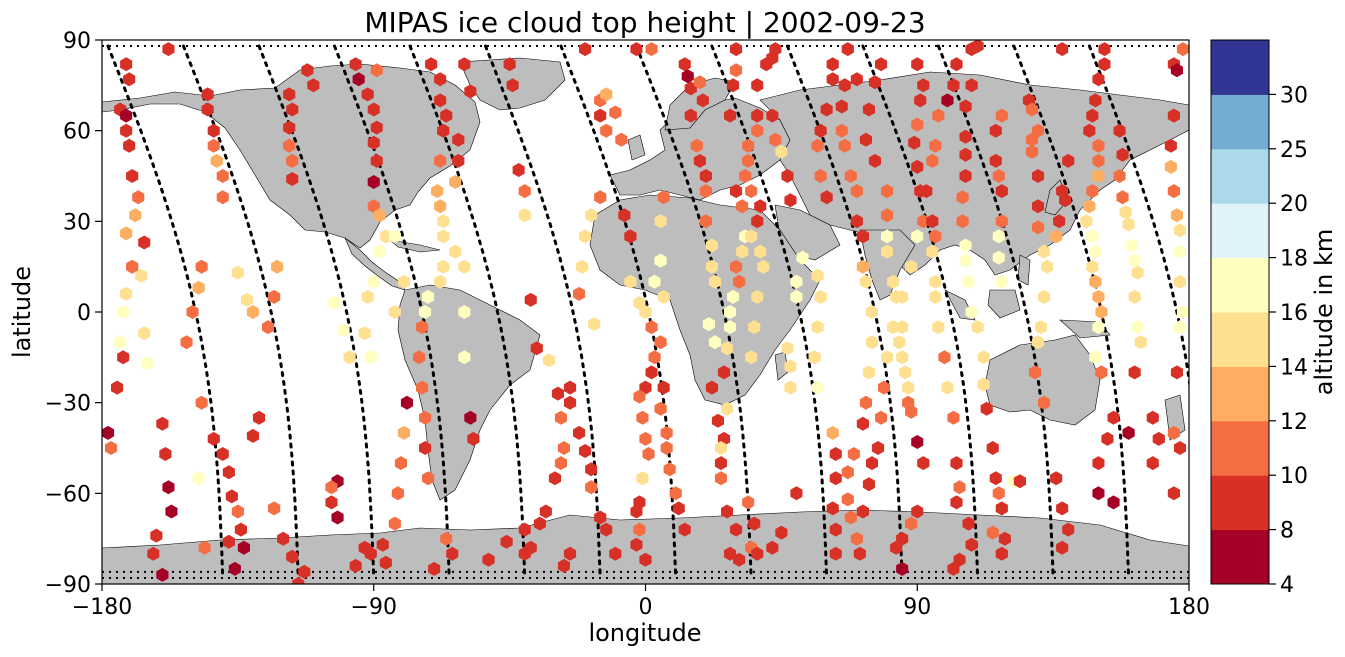 This screenshot has width=1345, height=657. Describe the element at coordinates (646, 607) in the screenshot. I see `x-tick-label: 0` at that location.